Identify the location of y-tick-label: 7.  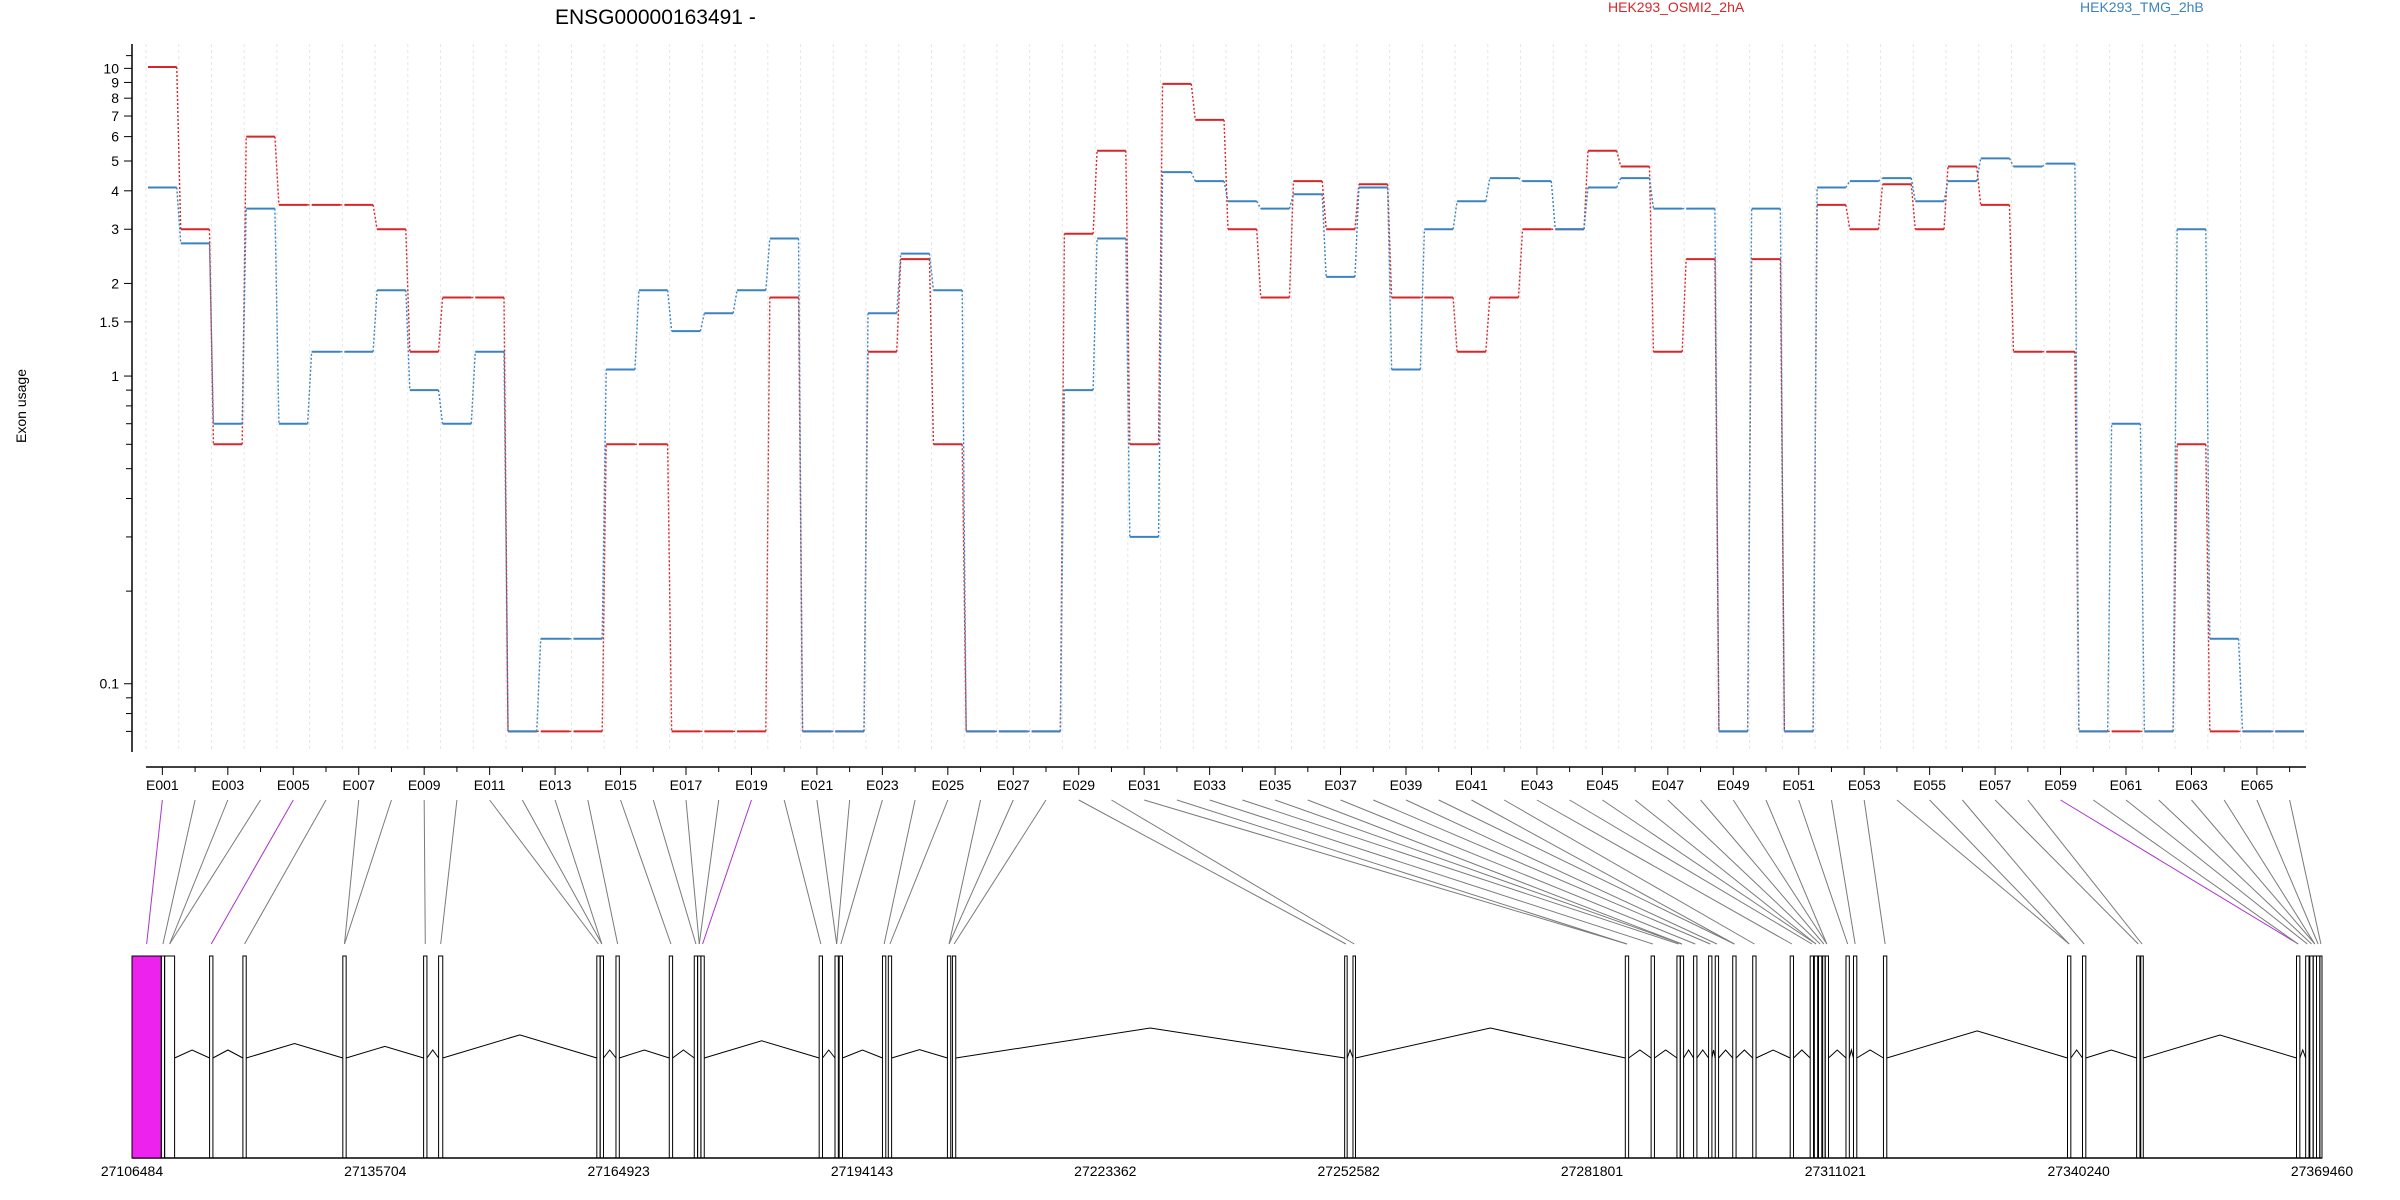
(115, 116).